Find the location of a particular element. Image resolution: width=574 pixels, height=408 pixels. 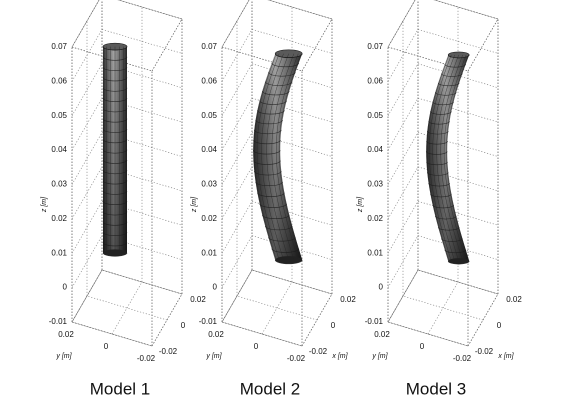

y-tick-label: 0.02 is located at coordinates (216, 334).